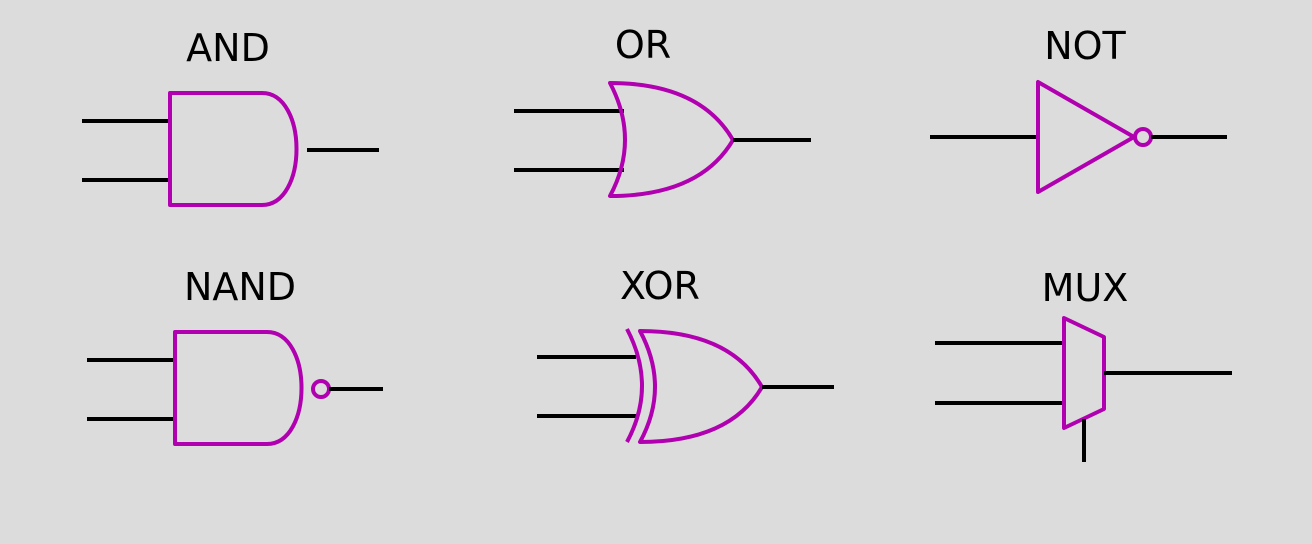  Describe the element at coordinates (1086, 137) in the screenshot. I see `not-gate-body` at that location.